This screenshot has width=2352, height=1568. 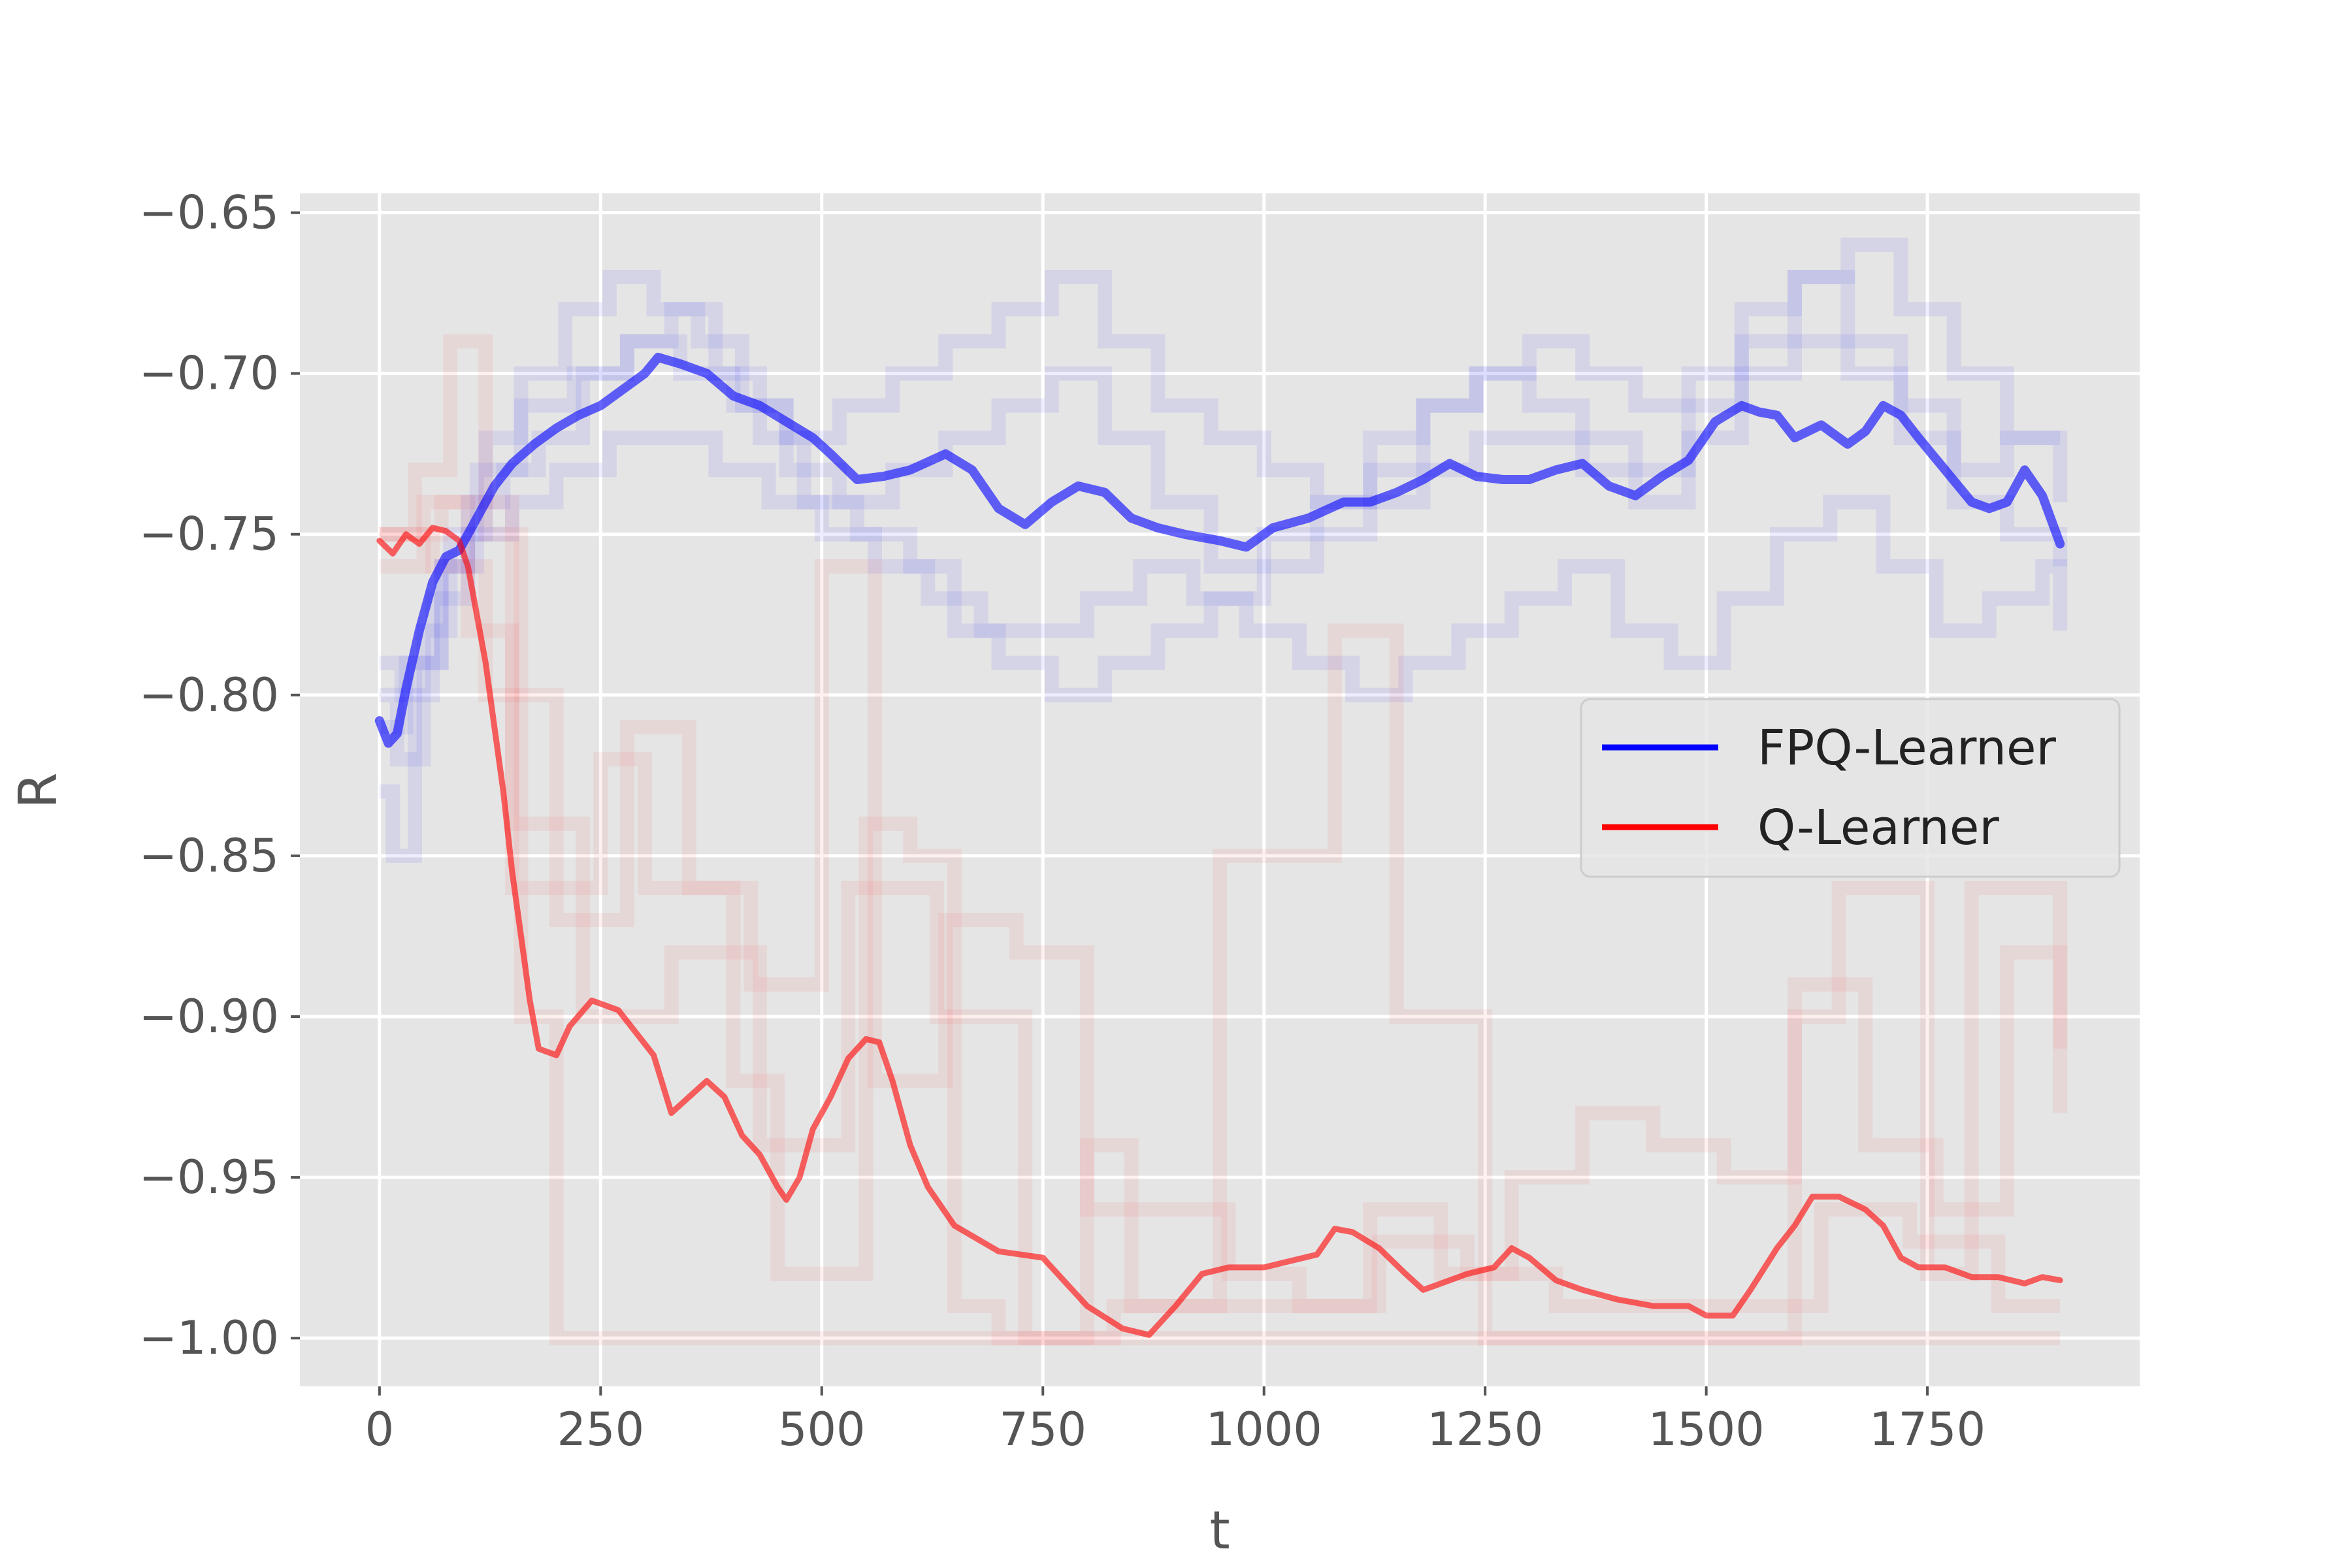 What do you see at coordinates (219, 775) in the screenshot?
I see `y-axis-ticks: −0.65 −0.70 −0.75 −0.80 −0.85 −0.90 −0.95 −1.00` at bounding box center [219, 775].